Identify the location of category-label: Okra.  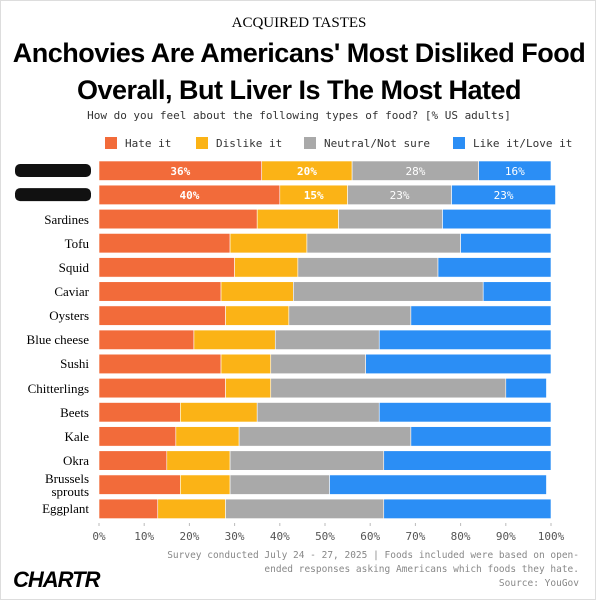
(76, 461).